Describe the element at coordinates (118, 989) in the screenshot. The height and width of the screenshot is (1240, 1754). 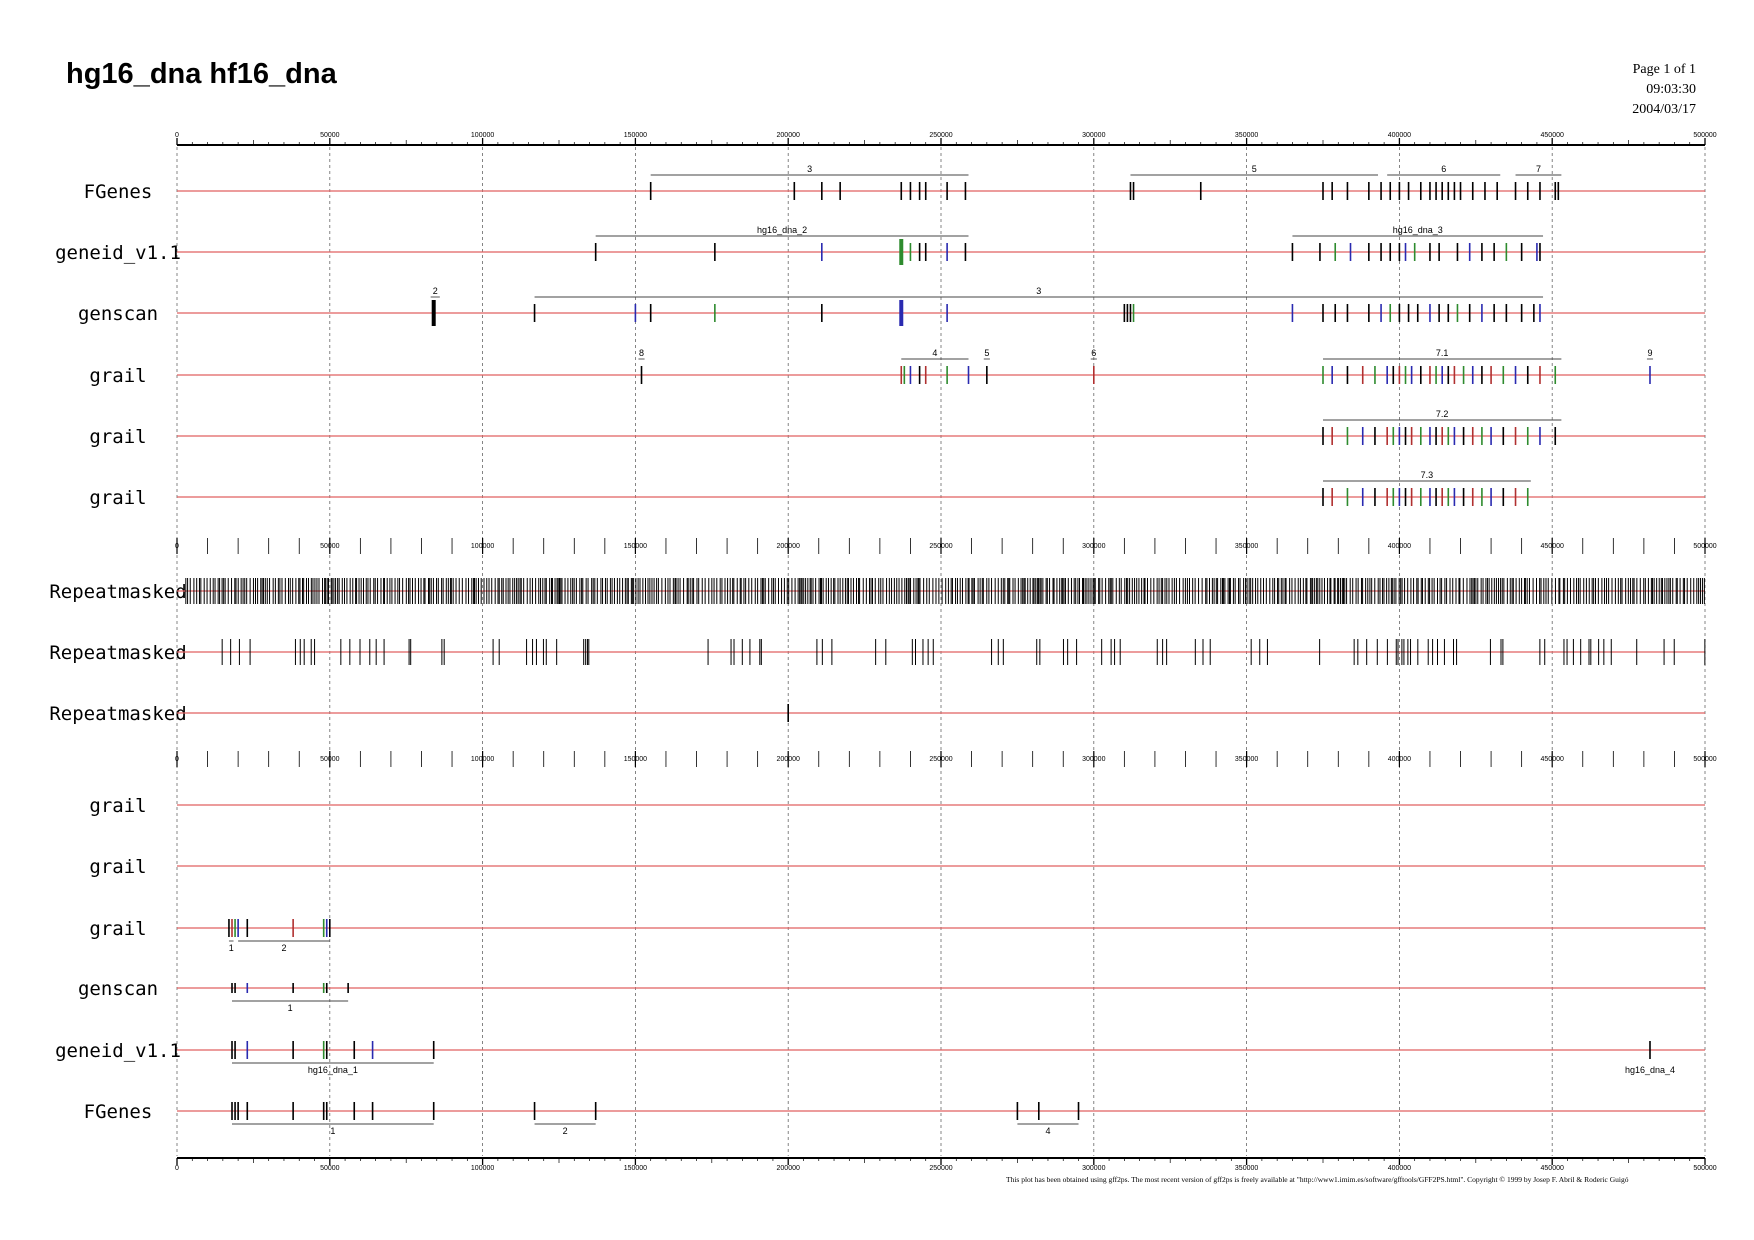
I see `track-label: genscan` at that location.